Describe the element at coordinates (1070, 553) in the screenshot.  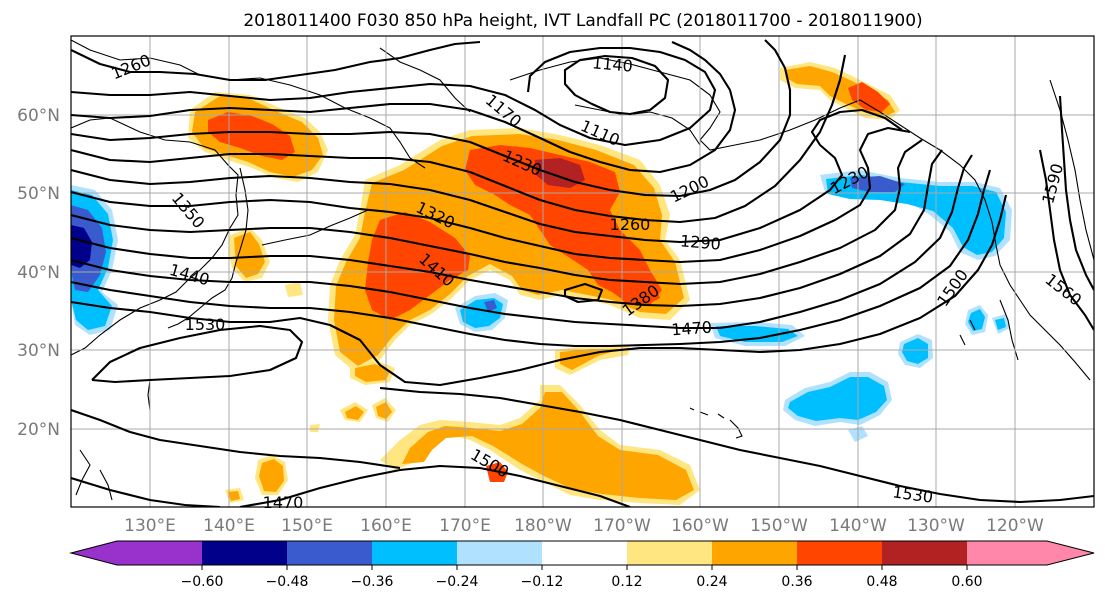
I see `colorbar-extend-max` at that location.